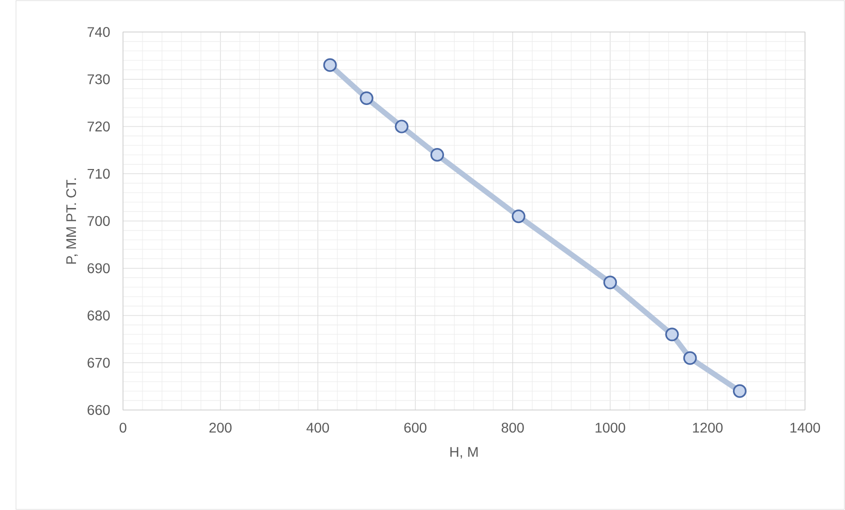 This screenshot has width=845, height=510. What do you see at coordinates (805, 427) in the screenshot?
I see `x-tick-label: 1400` at bounding box center [805, 427].